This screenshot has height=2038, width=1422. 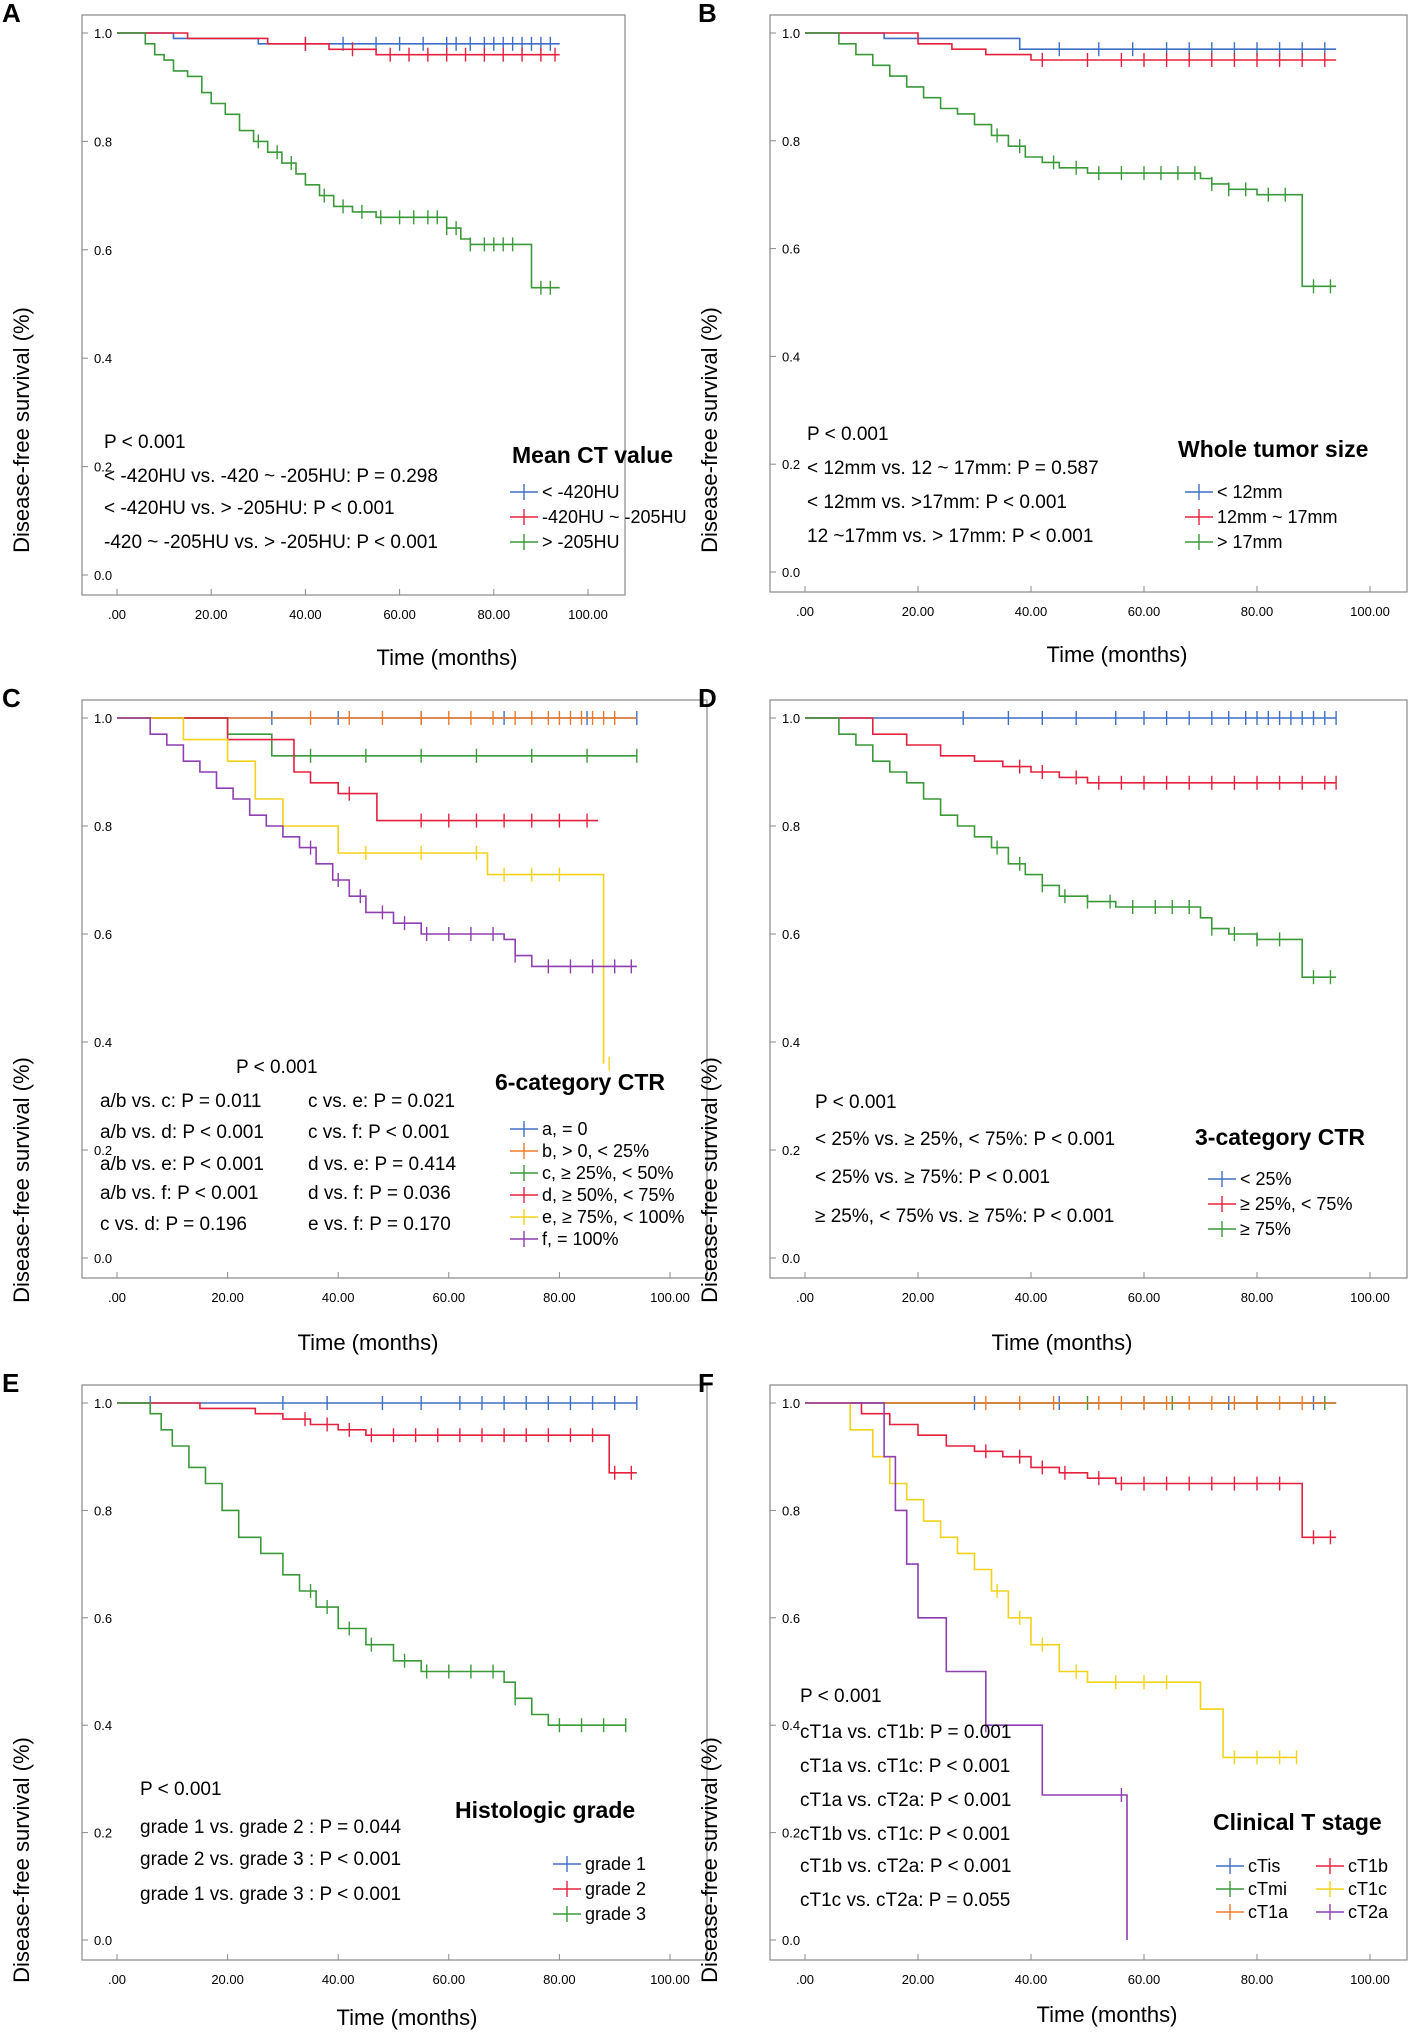 I want to click on stat-line: -420 ~ -205HU vs. > -205HU: P < 0.001, so click(x=271, y=542).